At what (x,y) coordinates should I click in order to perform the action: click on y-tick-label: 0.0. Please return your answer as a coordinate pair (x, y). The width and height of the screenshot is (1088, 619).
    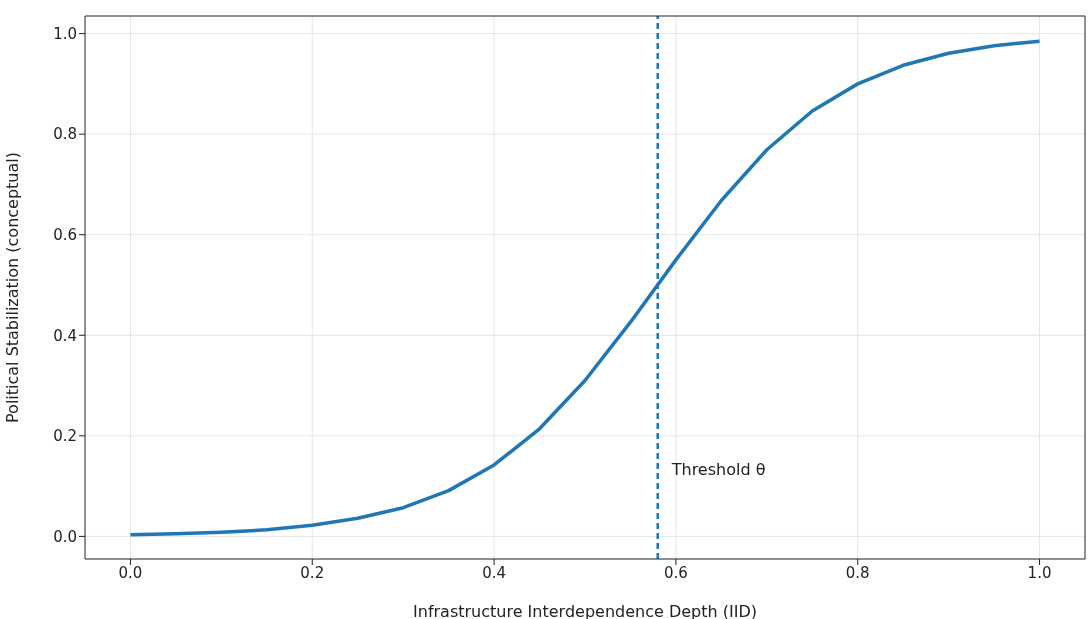
    Looking at the image, I should click on (65, 536).